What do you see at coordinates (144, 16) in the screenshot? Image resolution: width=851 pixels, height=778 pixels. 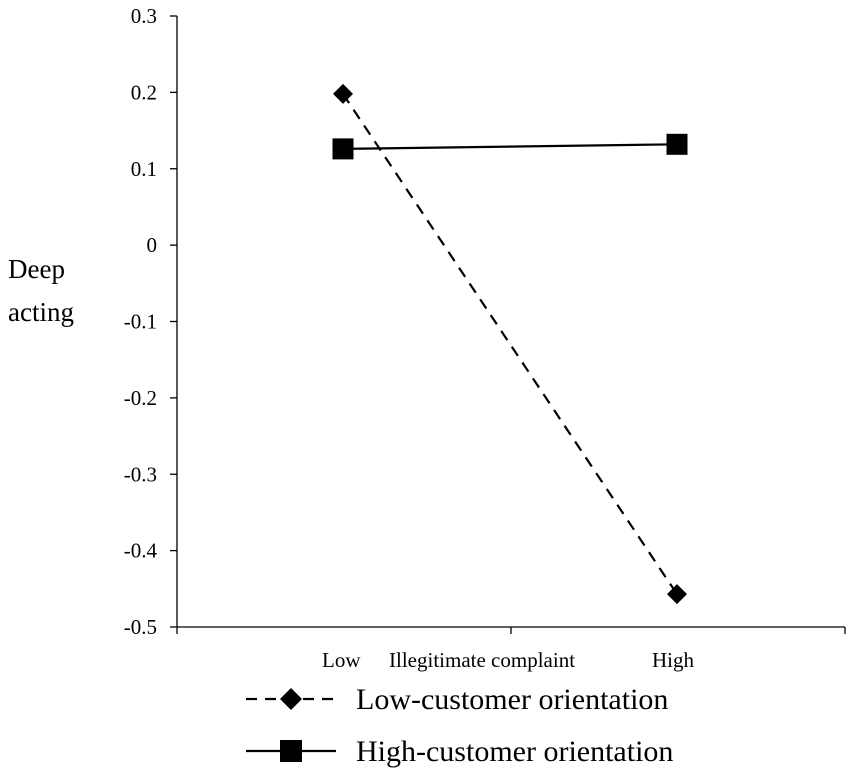 I see `y-tick-label: 0.3` at bounding box center [144, 16].